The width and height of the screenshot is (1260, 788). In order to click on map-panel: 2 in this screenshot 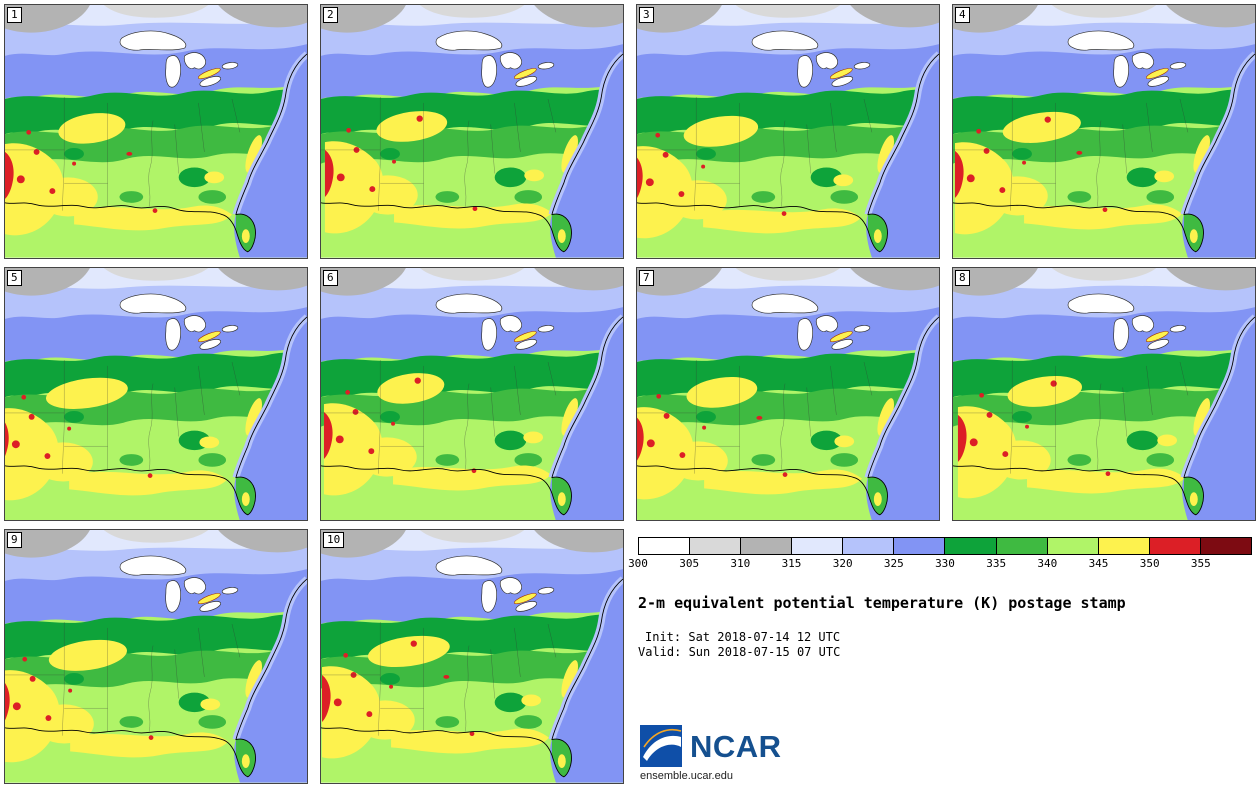, I will do `click(472, 131)`.